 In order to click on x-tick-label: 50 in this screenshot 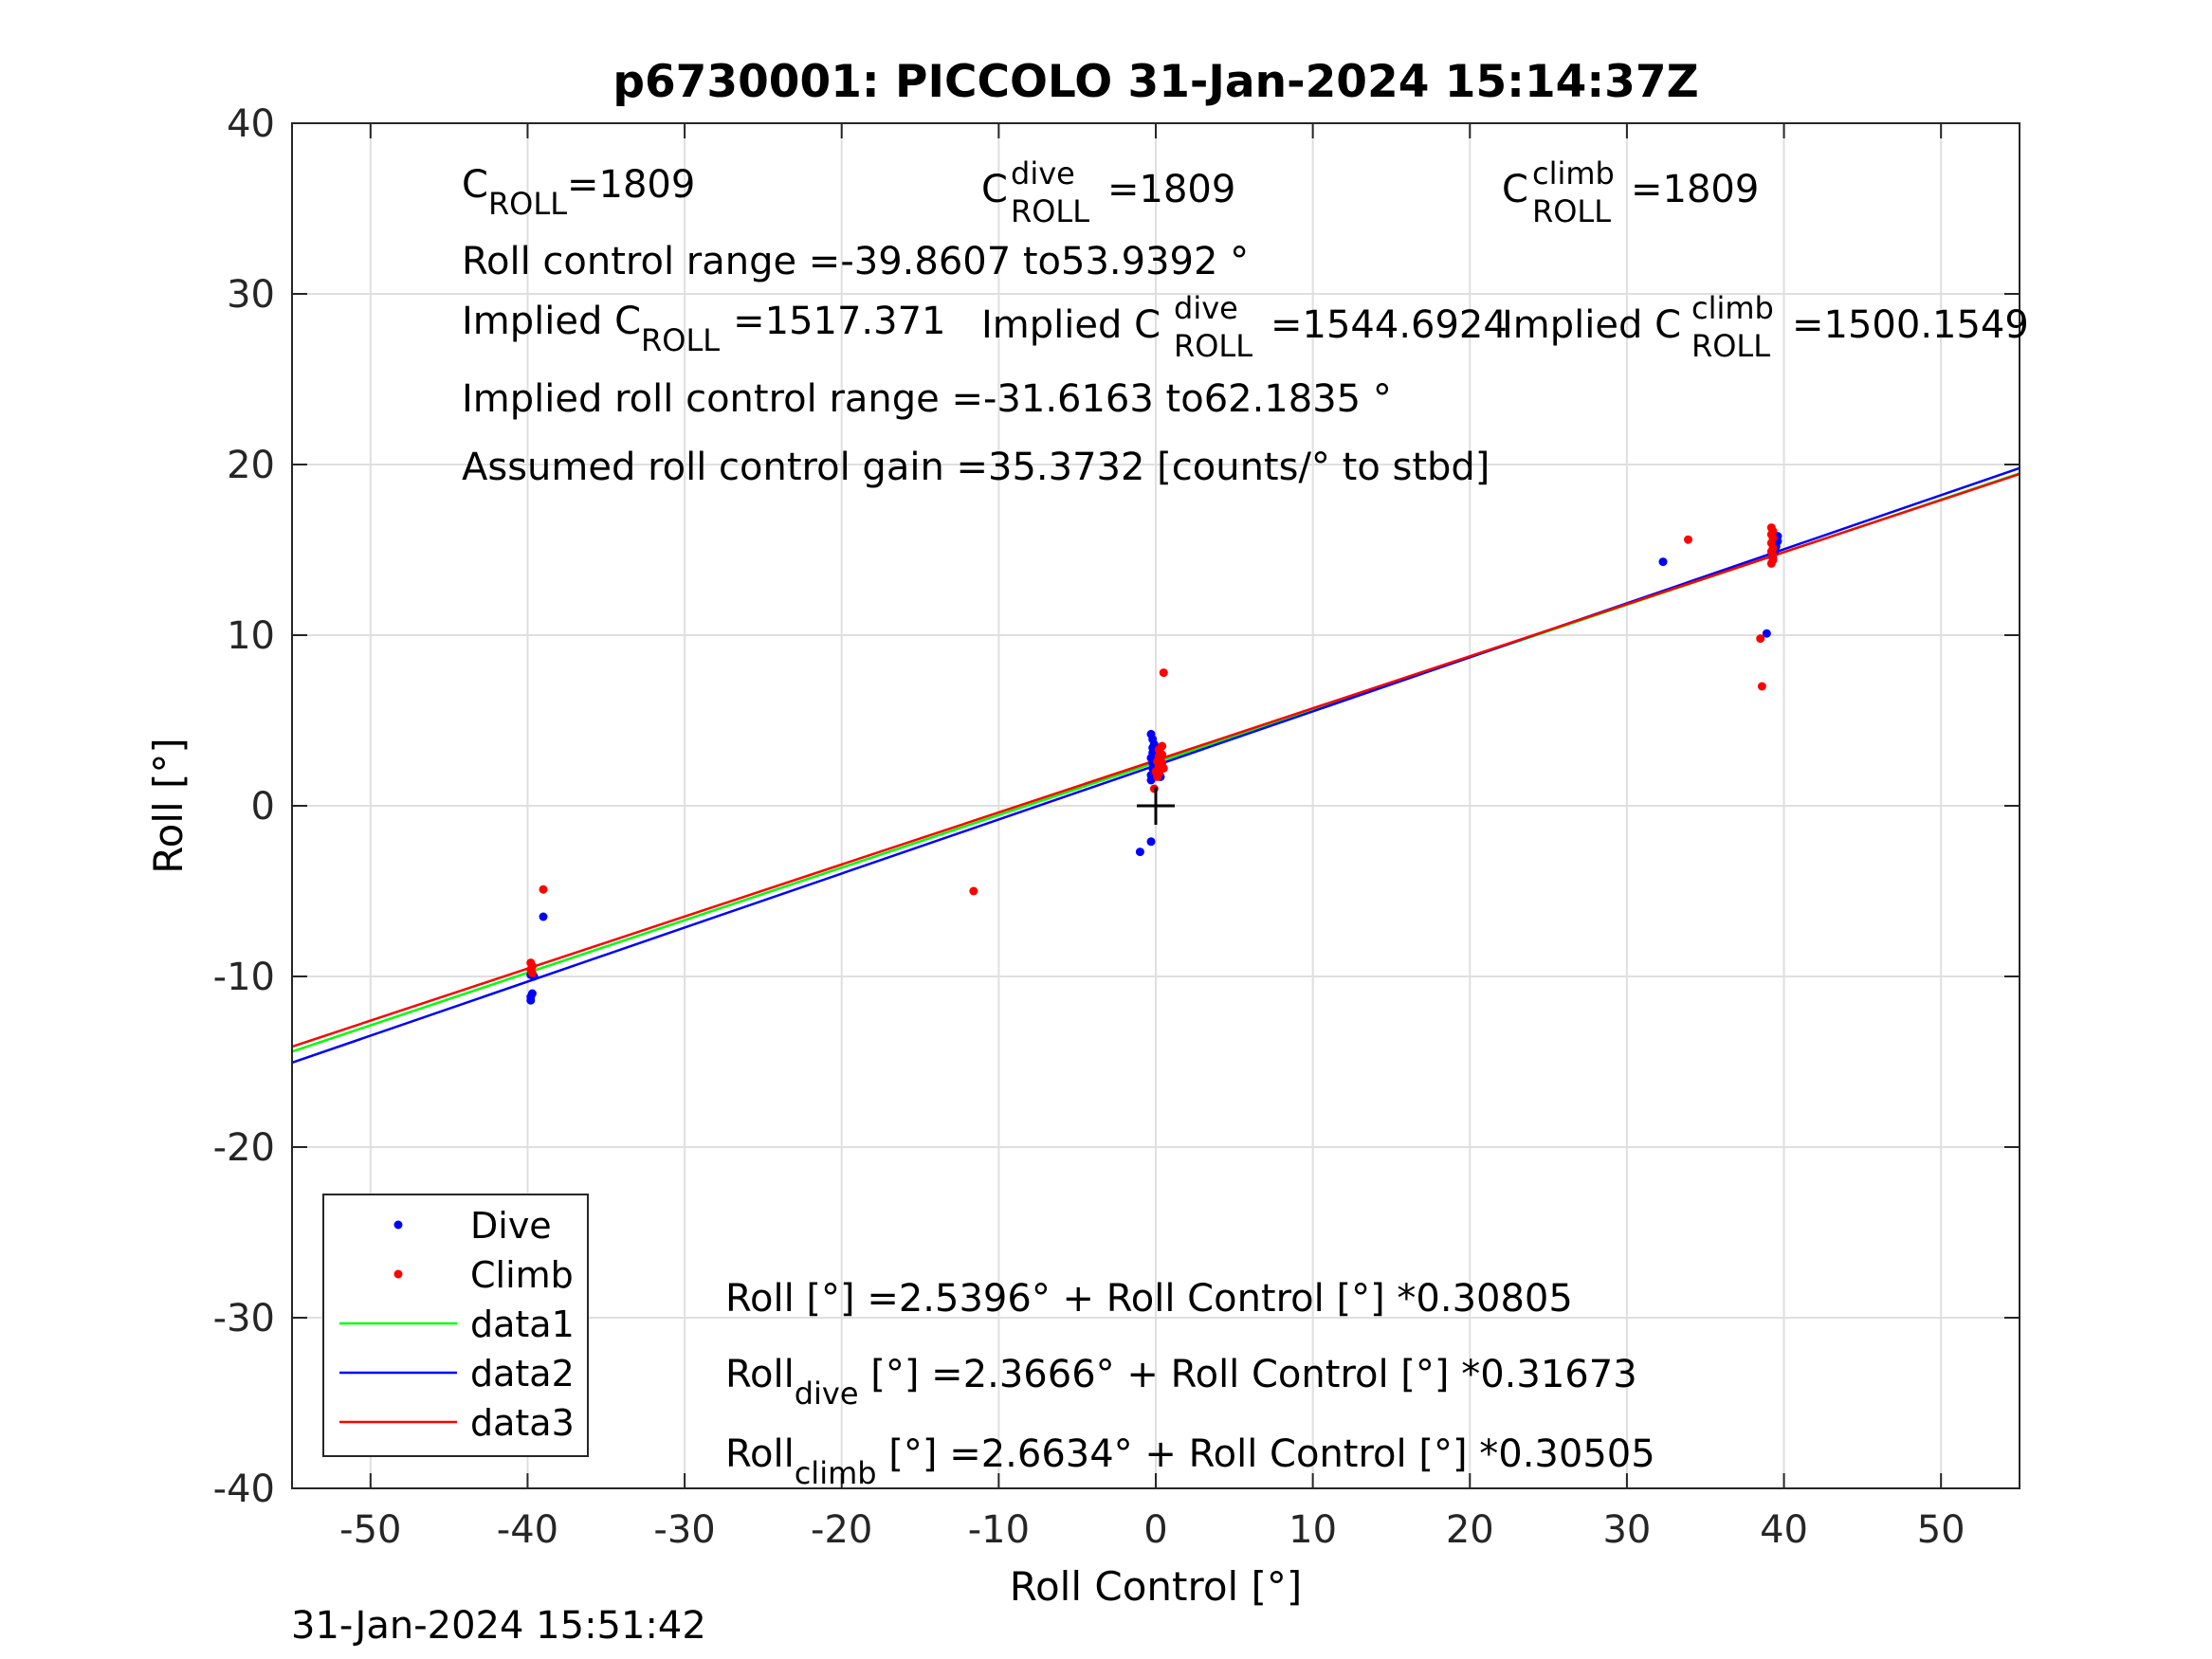, I will do `click(1941, 1530)`.